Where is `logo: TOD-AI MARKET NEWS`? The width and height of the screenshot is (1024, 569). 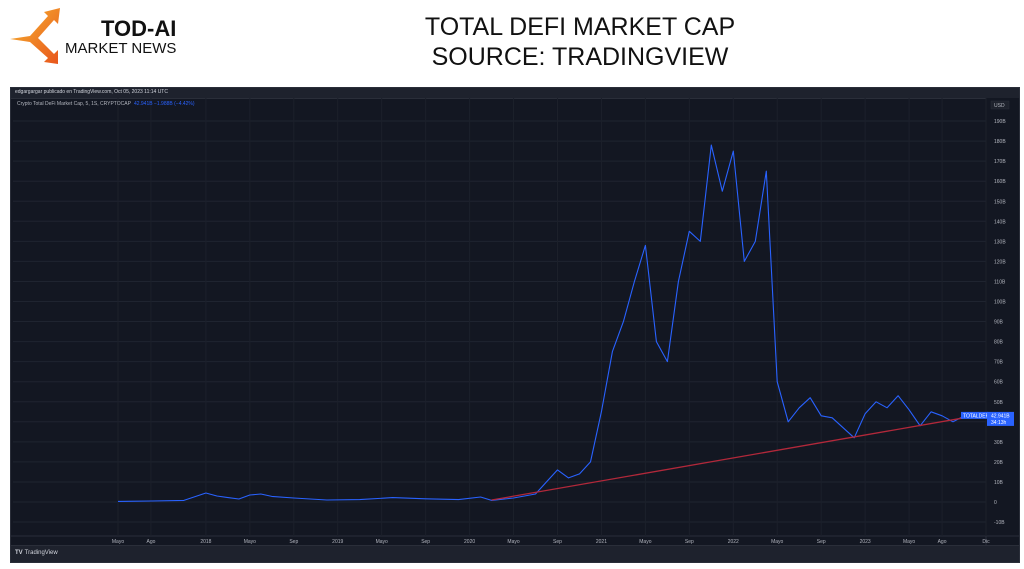
logo: TOD-AI MARKET NEWS is located at coordinates (108, 36).